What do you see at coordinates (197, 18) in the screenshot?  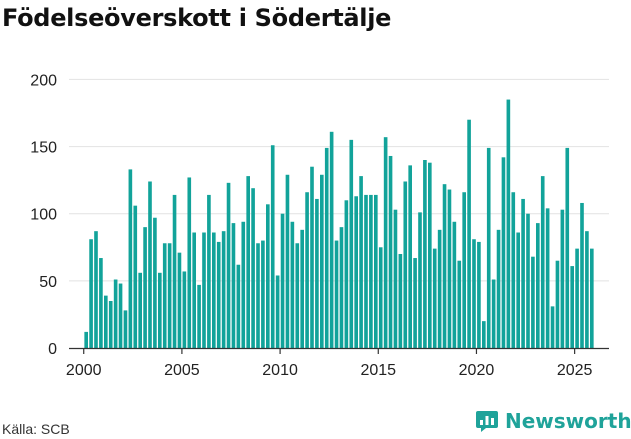 I see `chart-title: Födelseöverskott i Södertälje` at bounding box center [197, 18].